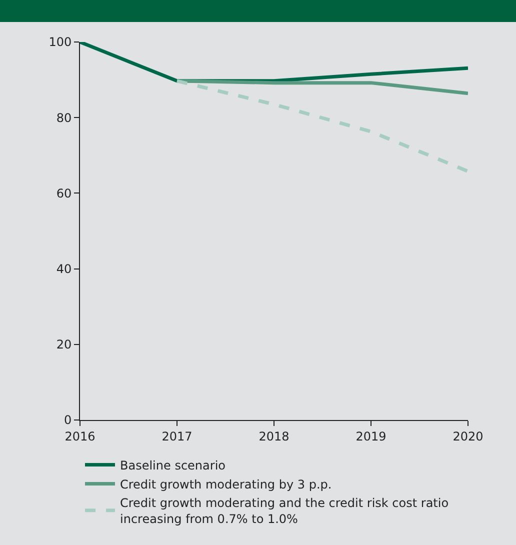 This screenshot has height=545, width=516. What do you see at coordinates (64, 345) in the screenshot?
I see `y-tick-label: 20` at bounding box center [64, 345].